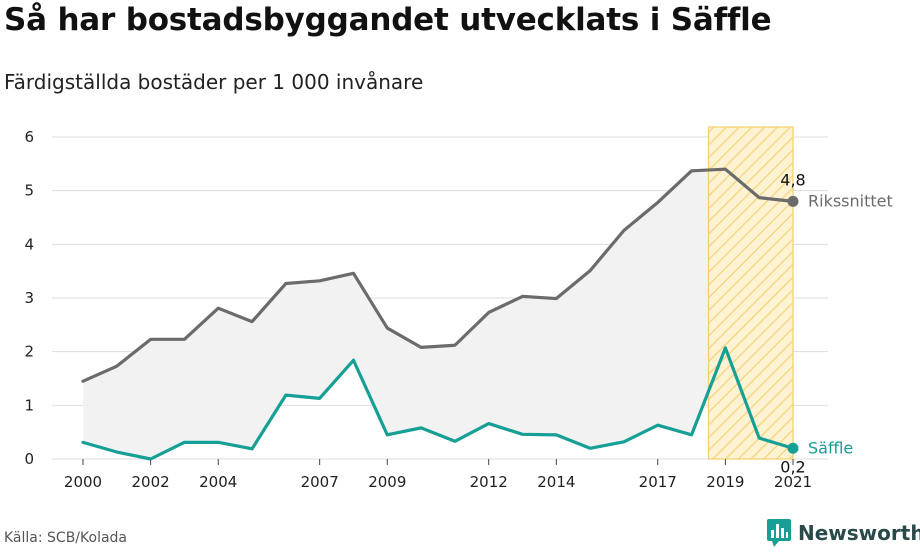 This screenshot has width=920, height=552. I want to click on highlight-rect, so click(750, 293).